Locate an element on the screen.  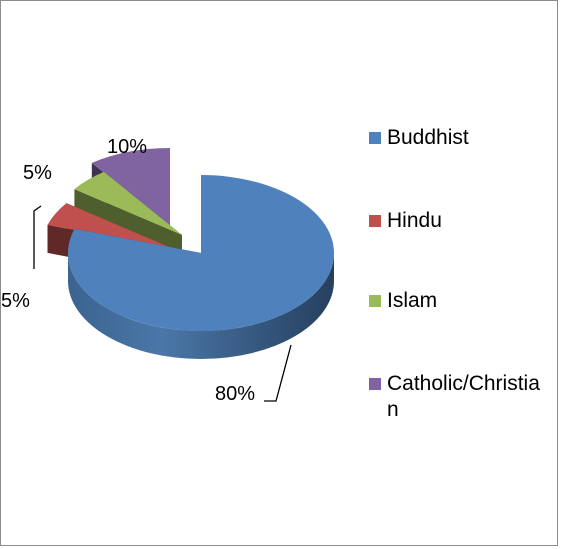
legend-label: Catholic/Christian is located at coordinates (463, 396).